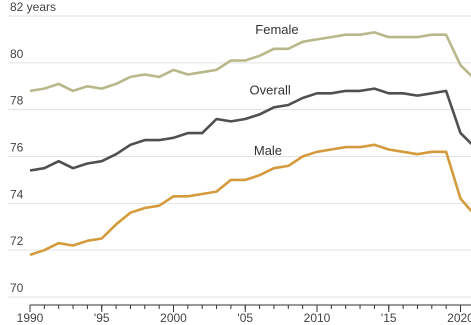  Describe the element at coordinates (17, 101) in the screenshot. I see `y-tick-label: 78` at that location.